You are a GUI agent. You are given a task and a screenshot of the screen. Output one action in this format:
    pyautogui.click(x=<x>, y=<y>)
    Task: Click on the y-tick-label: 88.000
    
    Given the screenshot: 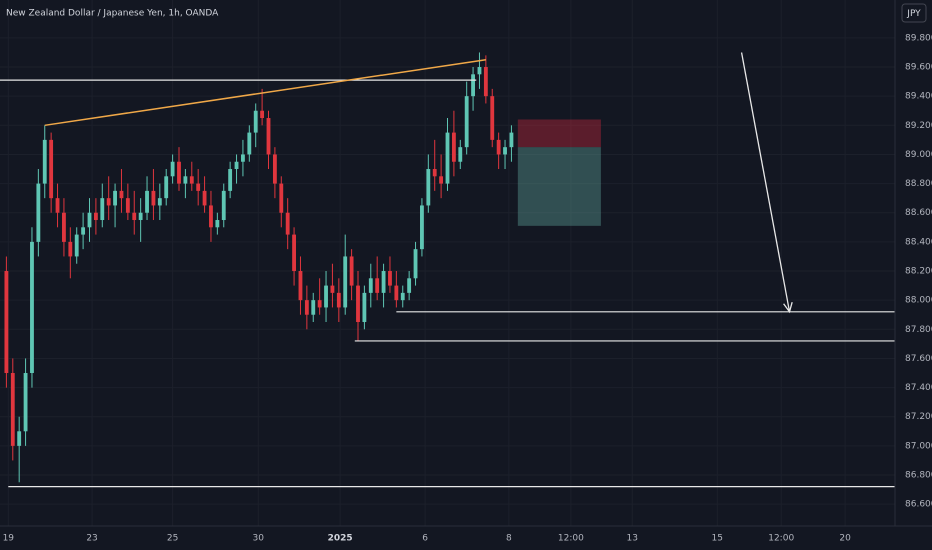 What is the action you would take?
    pyautogui.click(x=918, y=301)
    